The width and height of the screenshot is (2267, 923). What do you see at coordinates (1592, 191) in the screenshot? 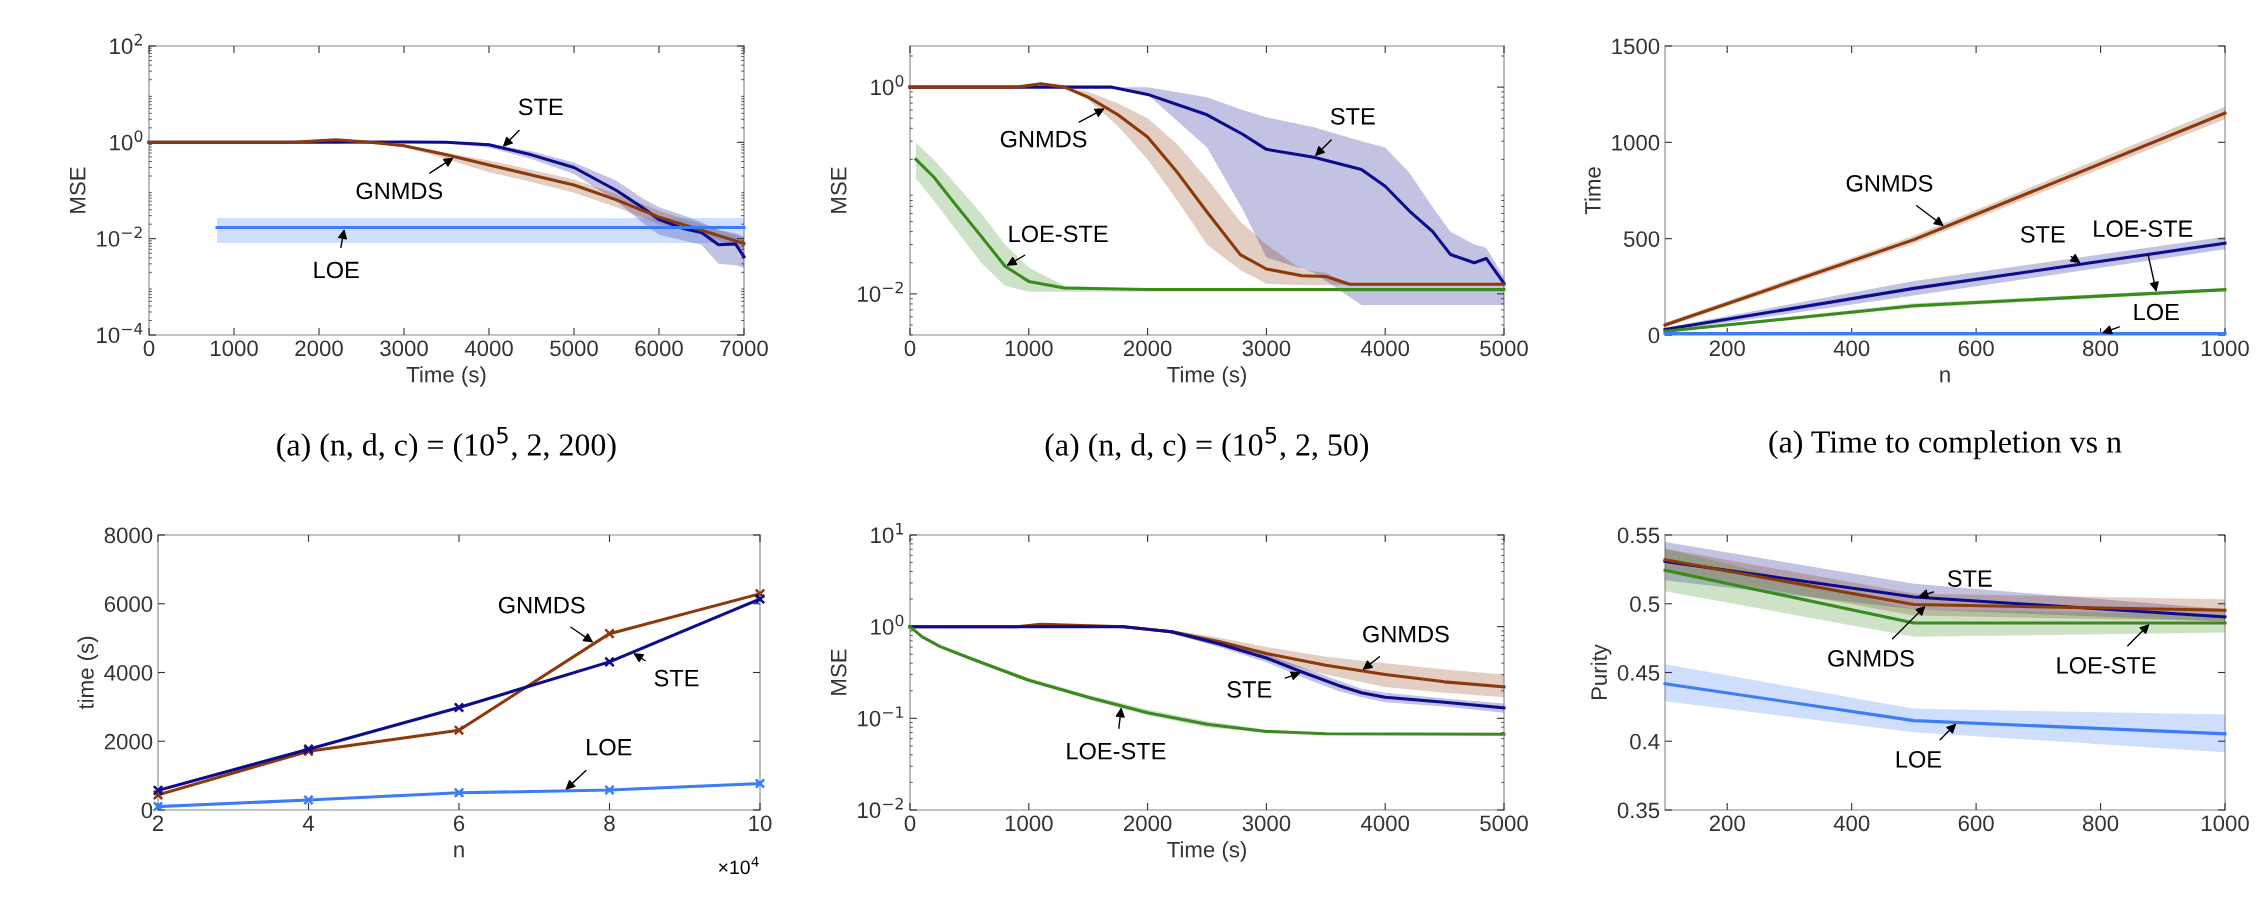
I see `y-axis-title: Time` at bounding box center [1592, 191].